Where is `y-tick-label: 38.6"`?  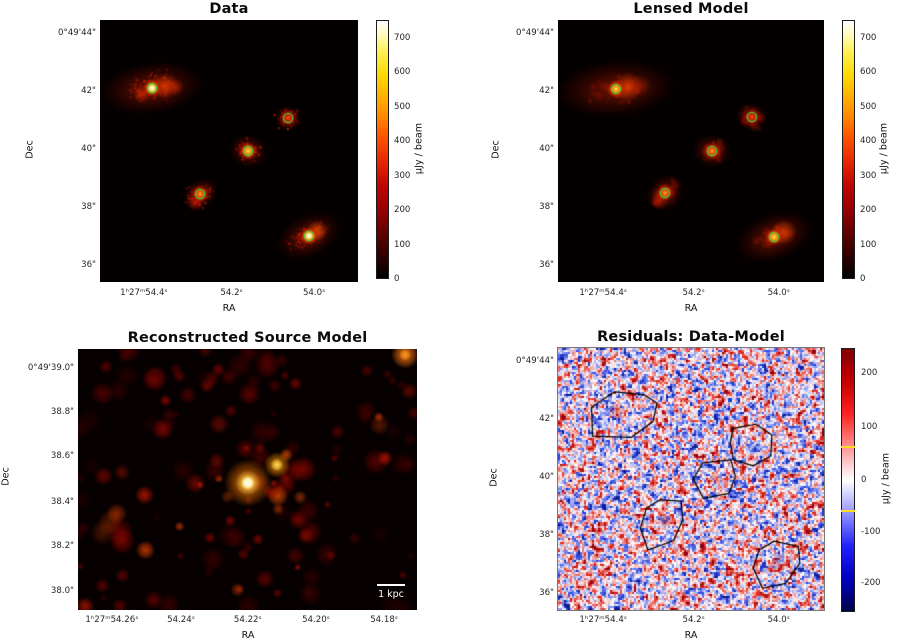 y-tick-label: 38.6" is located at coordinates (62, 456).